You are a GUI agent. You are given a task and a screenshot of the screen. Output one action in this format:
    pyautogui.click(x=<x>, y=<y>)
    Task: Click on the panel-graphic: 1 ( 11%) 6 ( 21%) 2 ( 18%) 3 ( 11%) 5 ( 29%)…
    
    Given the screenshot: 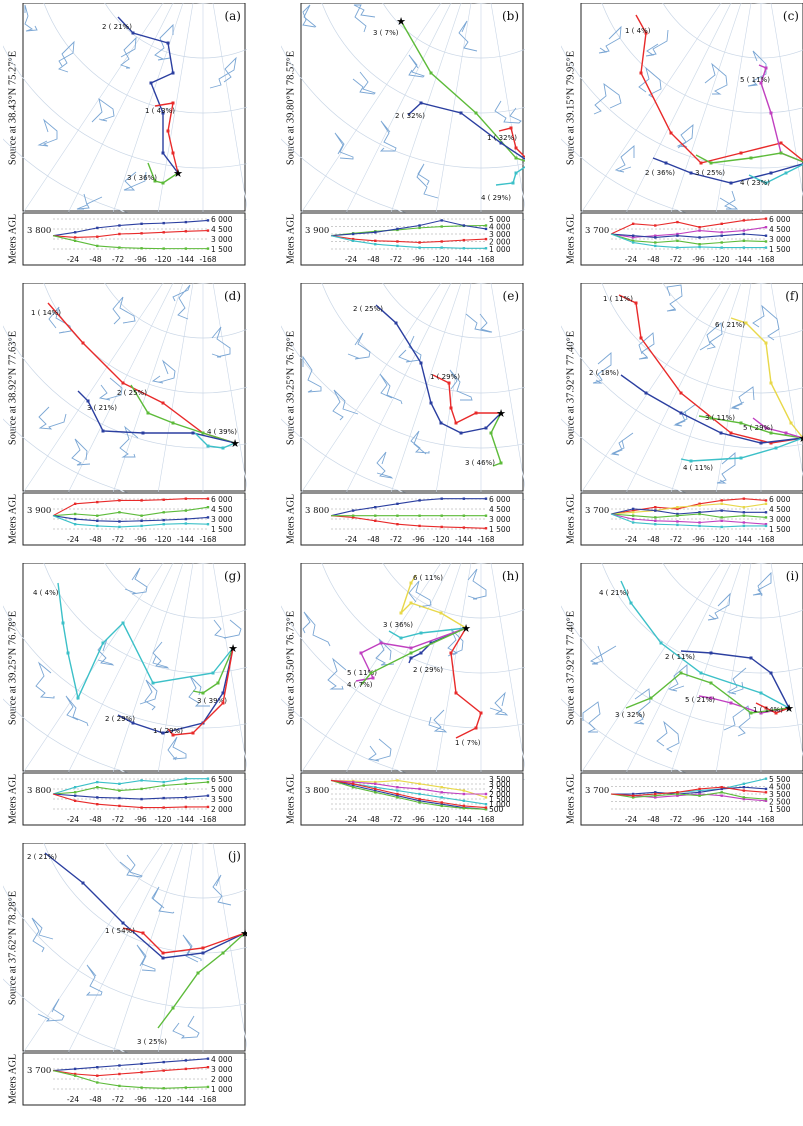 What is the action you would take?
    pyautogui.click(x=682, y=414)
    